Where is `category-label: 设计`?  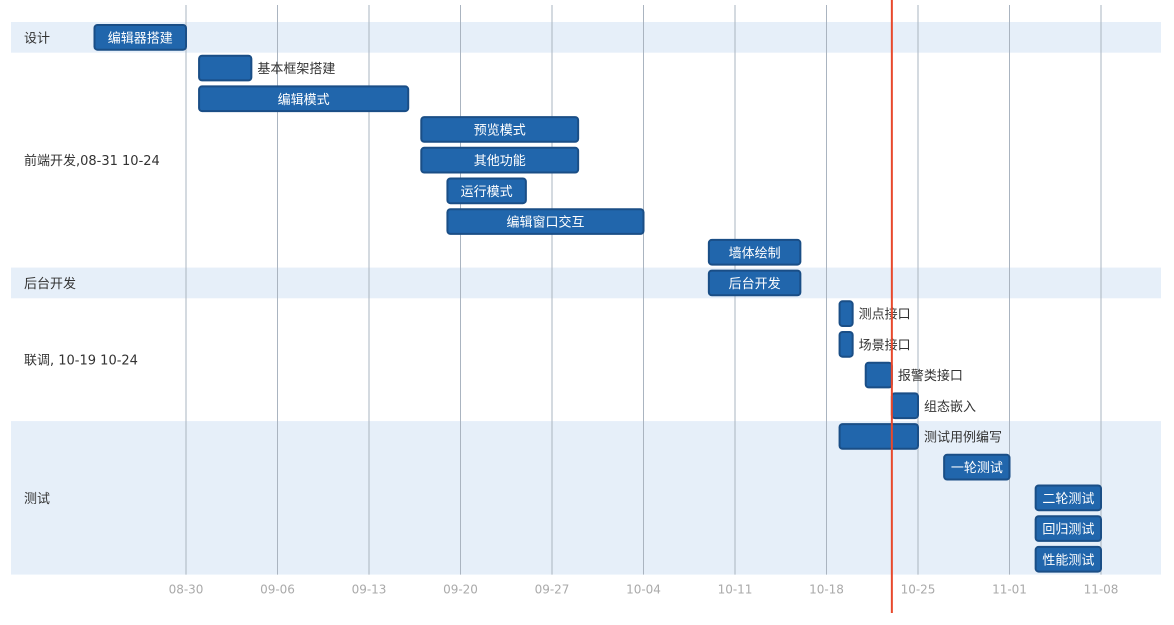
category-label: 设计 is located at coordinates (37, 38).